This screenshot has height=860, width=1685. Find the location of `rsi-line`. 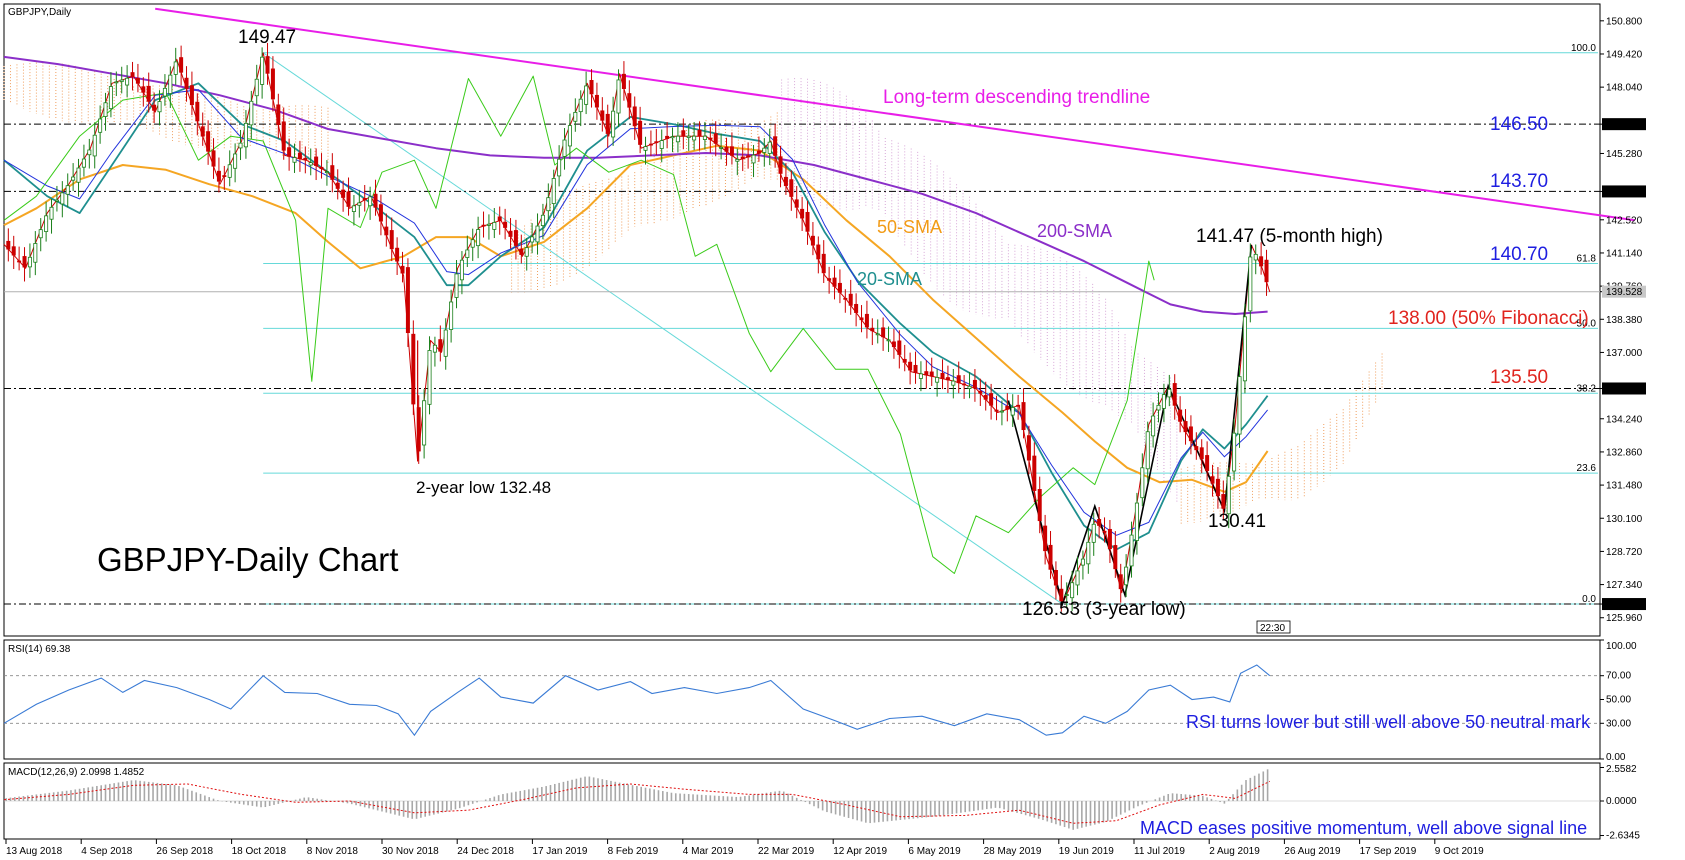

rsi-line is located at coordinates (637, 700).